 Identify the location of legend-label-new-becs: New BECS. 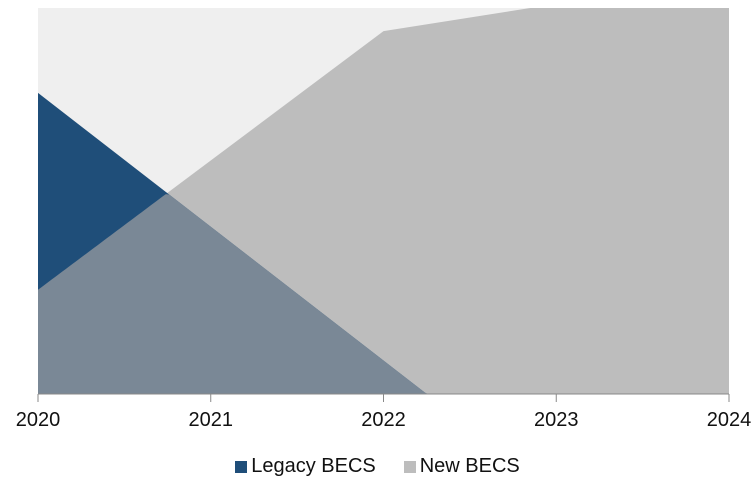
(469, 466).